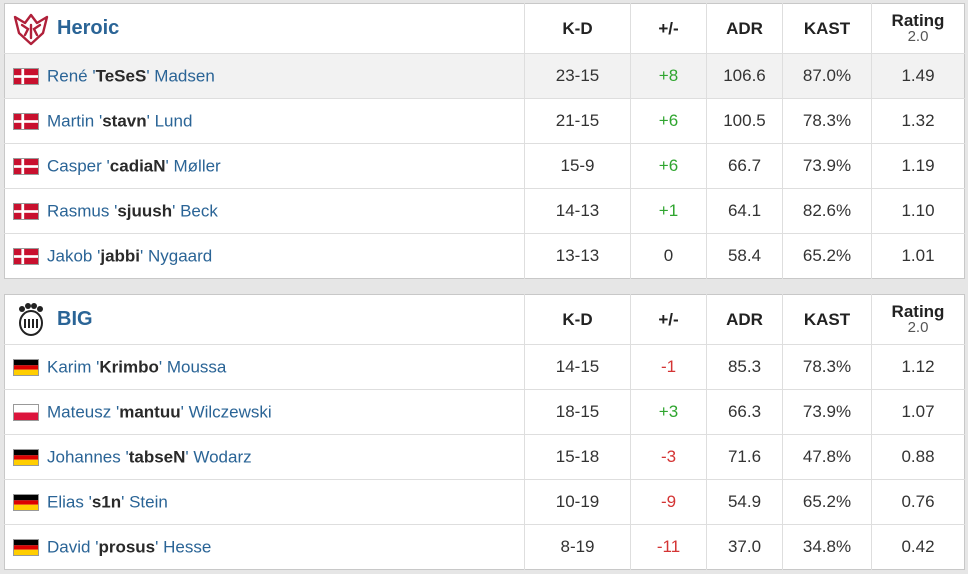 This screenshot has width=968, height=574. I want to click on kd-value: 23-15, so click(577, 76).